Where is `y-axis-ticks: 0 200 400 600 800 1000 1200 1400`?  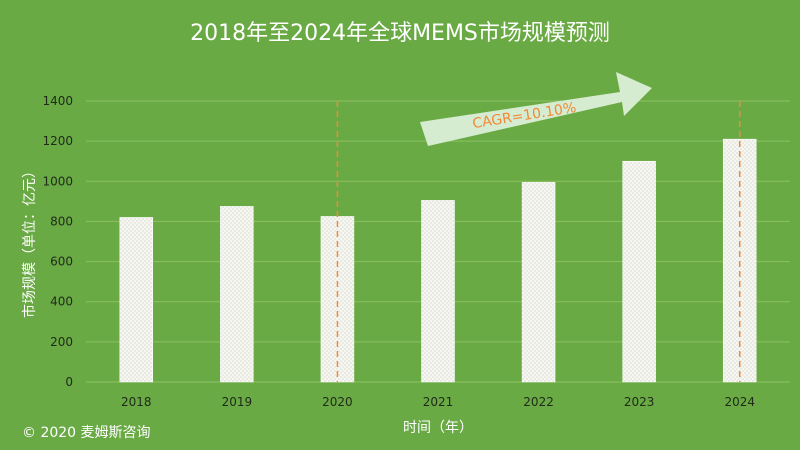
y-axis-ticks: 0 200 400 600 800 1000 1200 1400 is located at coordinates (57, 241).